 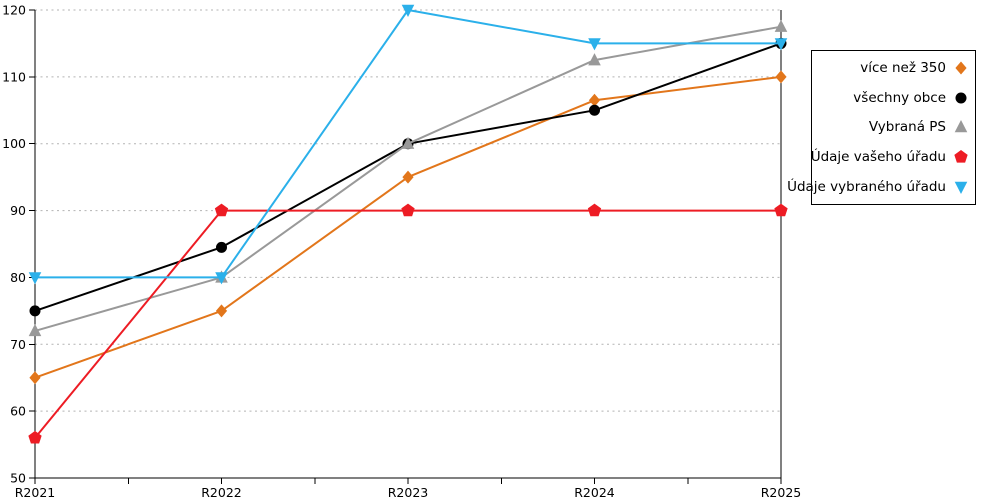 I want to click on legend-item-udaje-vaseho-uradu: Údaje vašeho úřadu, so click(x=890, y=157).